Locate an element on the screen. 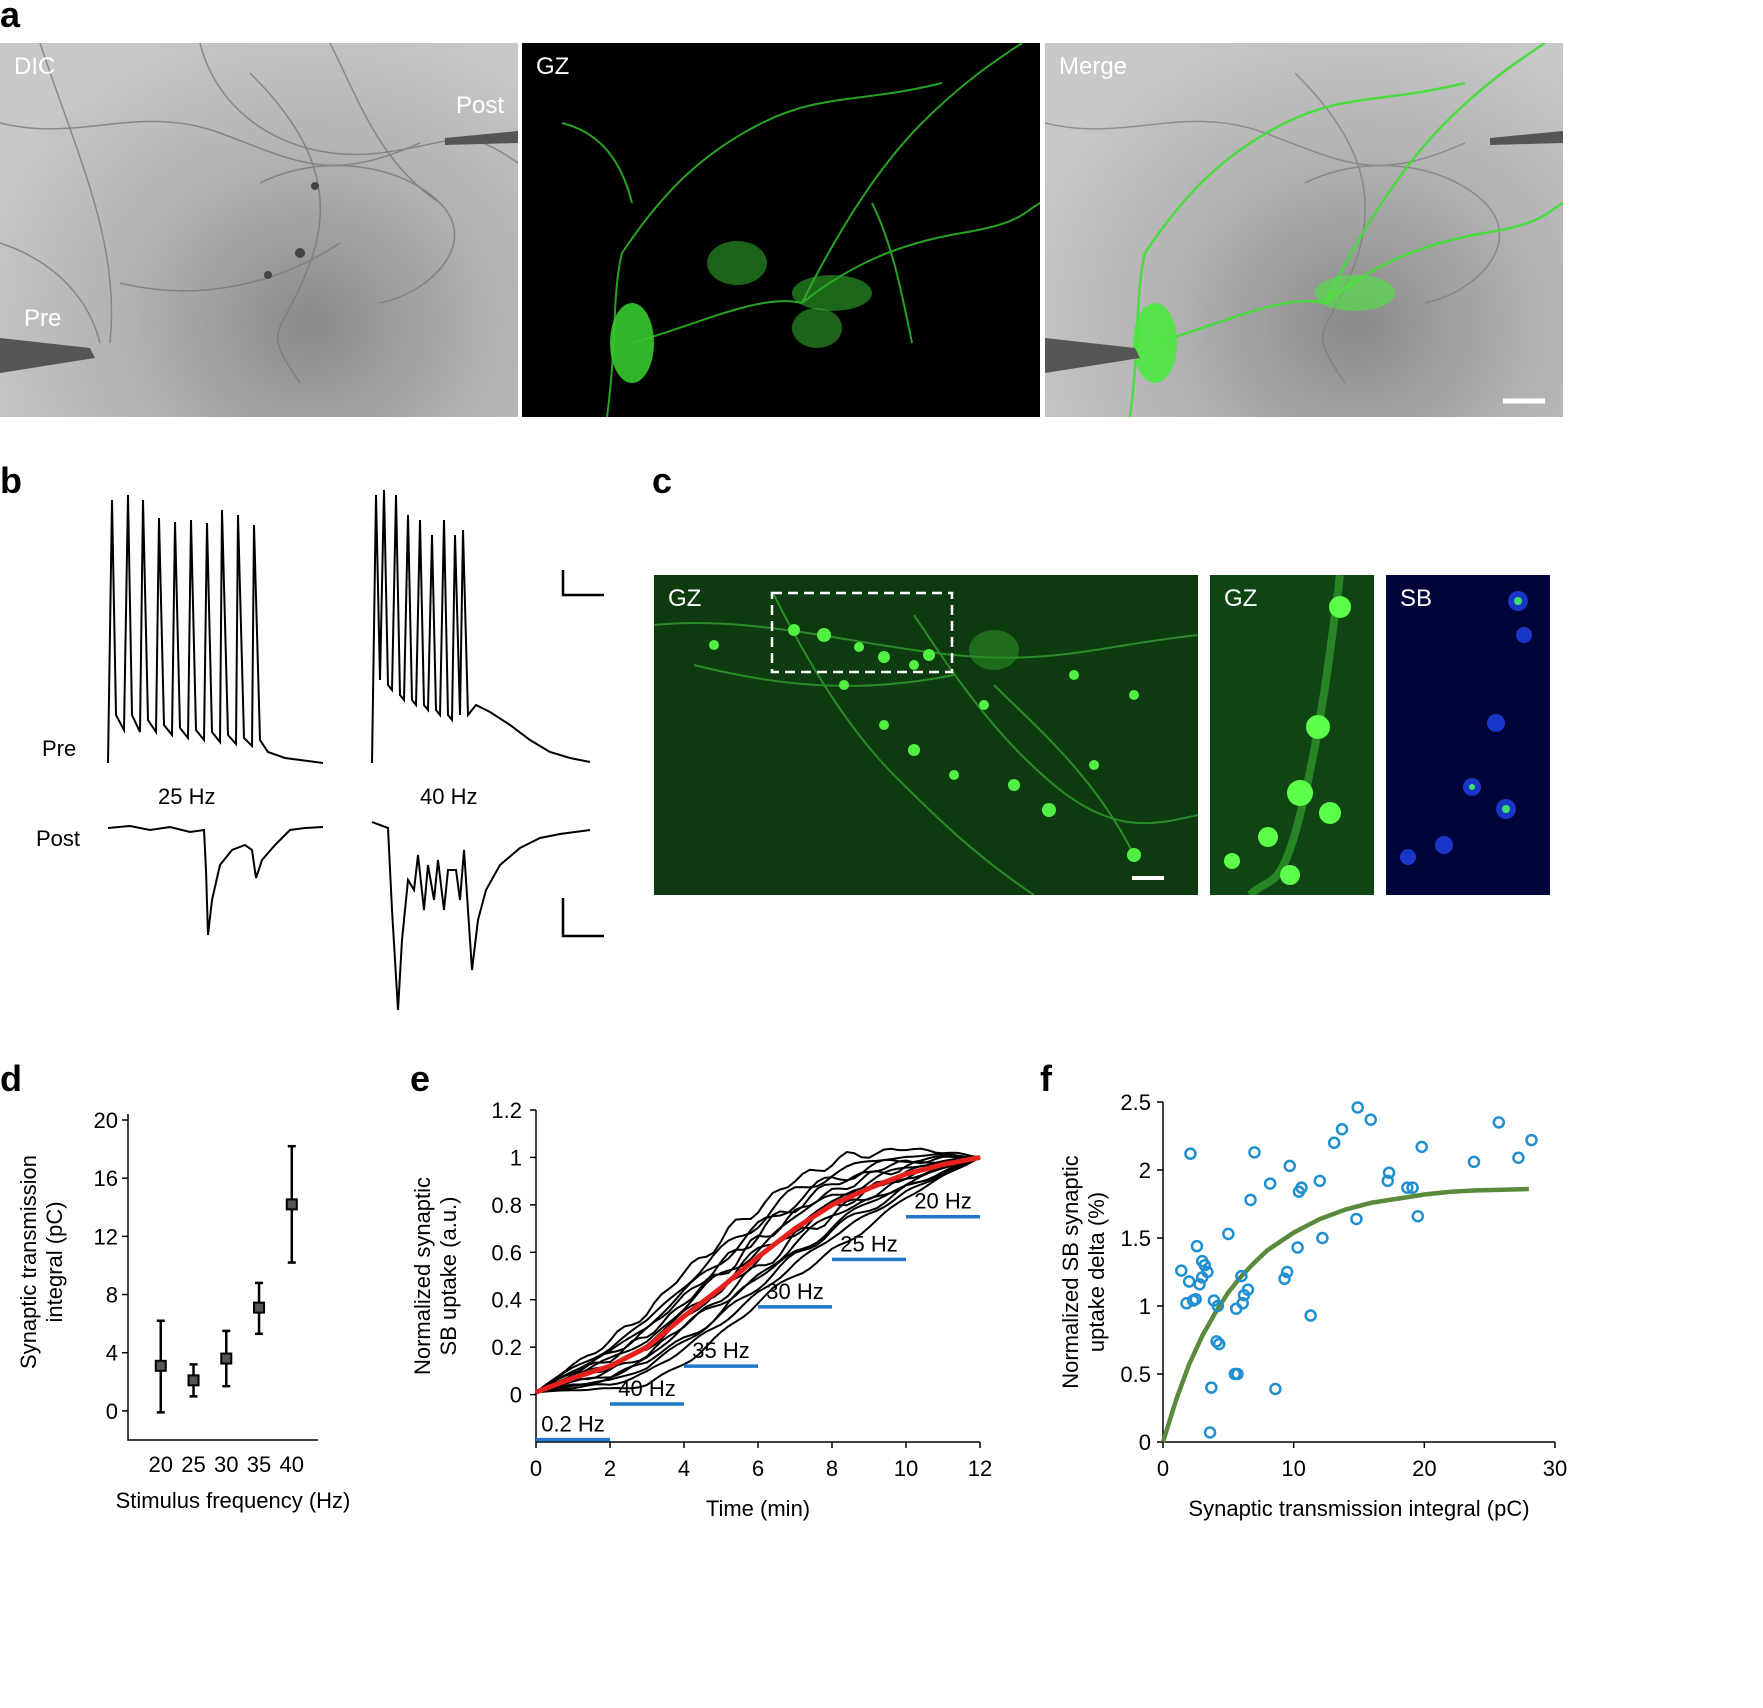 The width and height of the screenshot is (1763, 1708). e-xtick-label: 8 is located at coordinates (832, 1468).